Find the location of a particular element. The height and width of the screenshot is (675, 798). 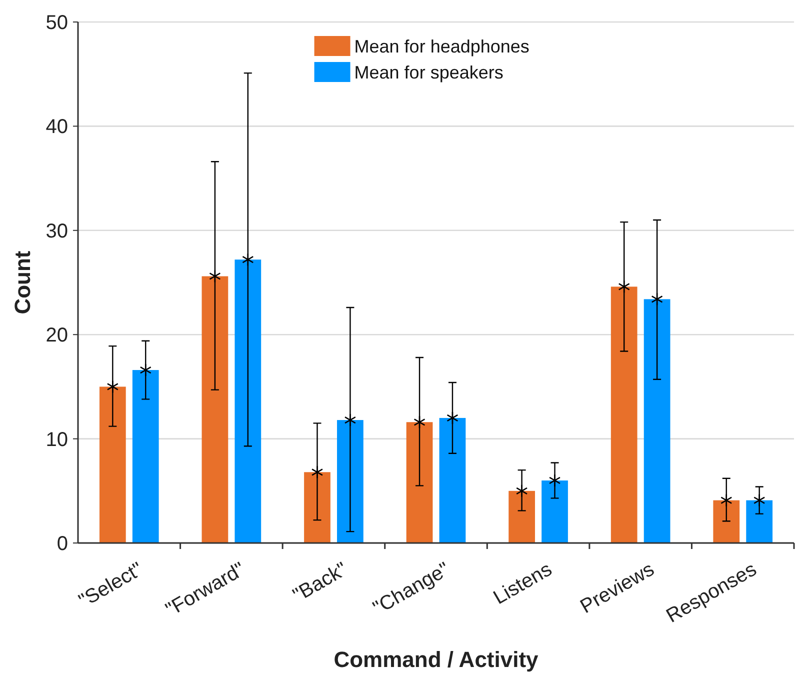

y-tick-label: 0 is located at coordinates (62, 544).